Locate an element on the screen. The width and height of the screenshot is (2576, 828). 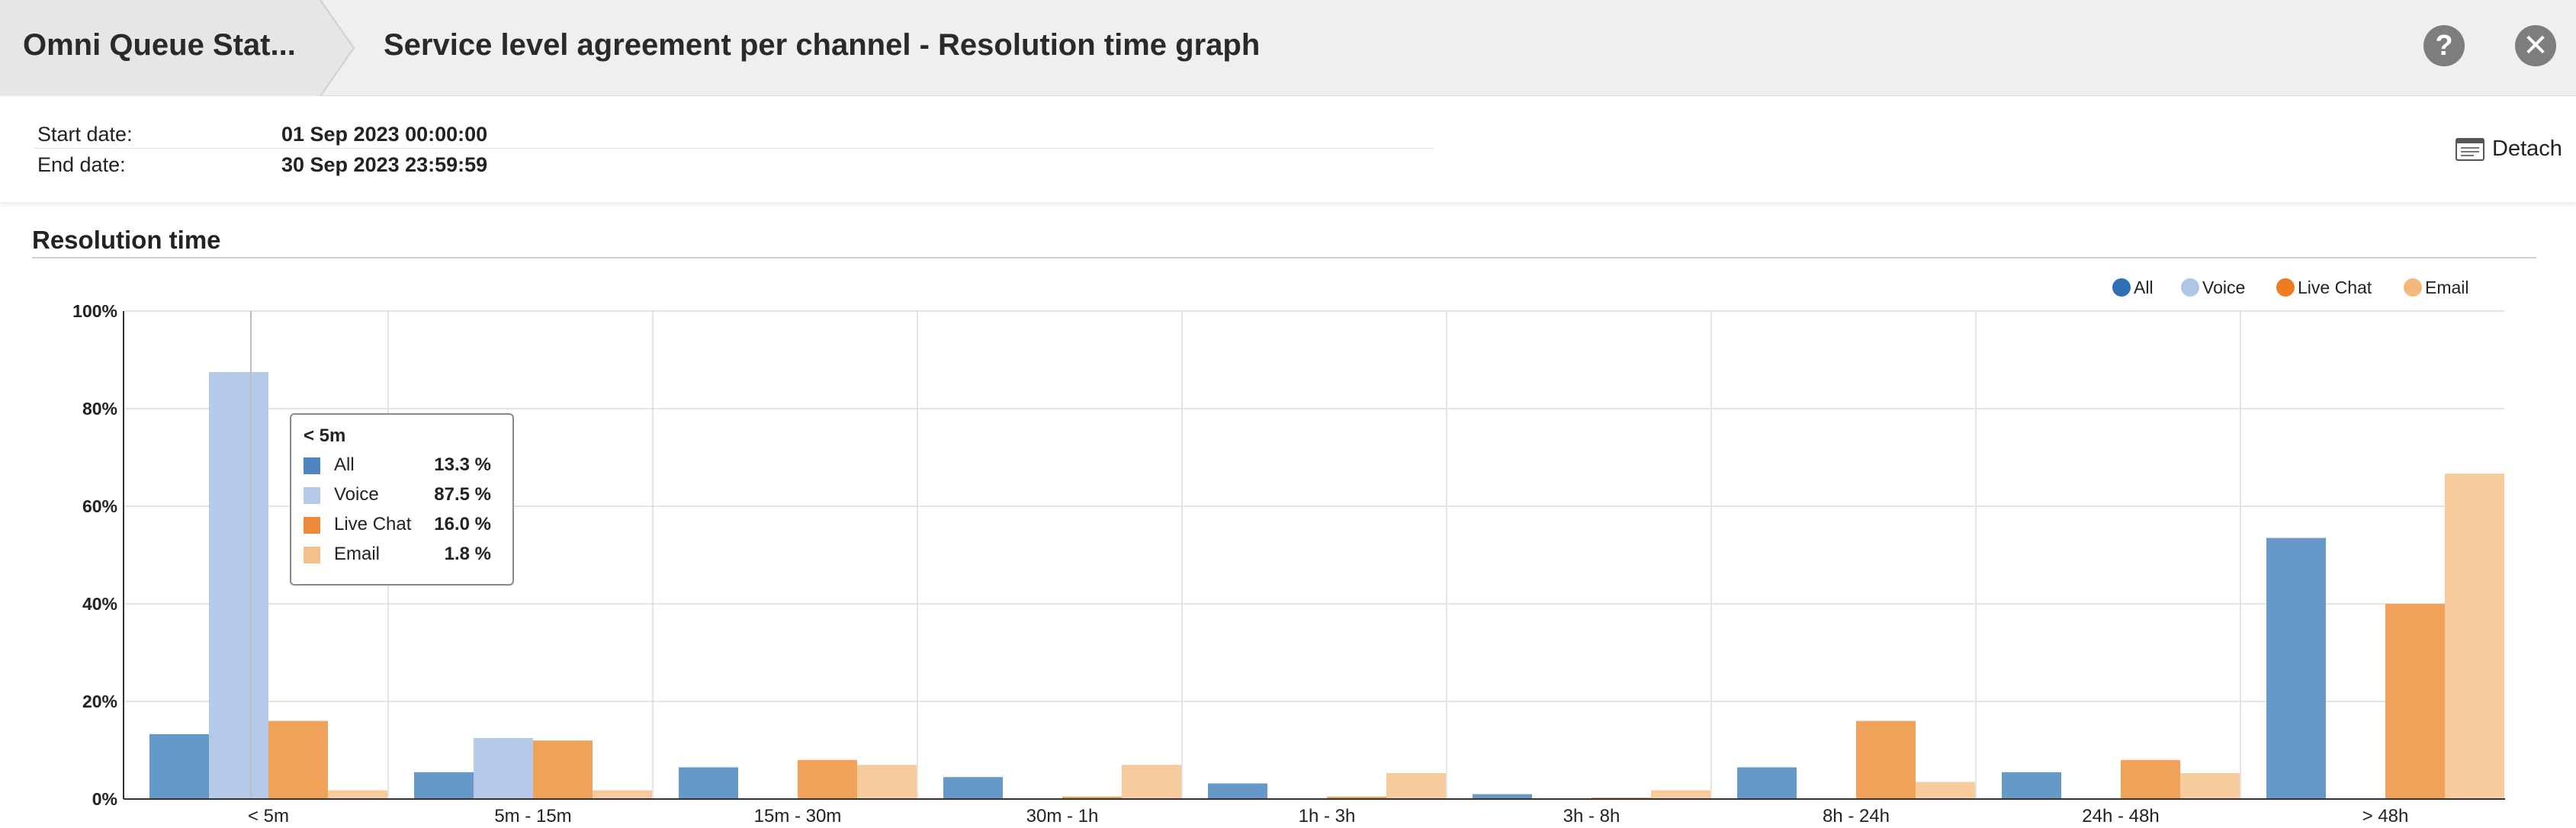
tooltip-row: All 13.3 % is located at coordinates (402, 468).